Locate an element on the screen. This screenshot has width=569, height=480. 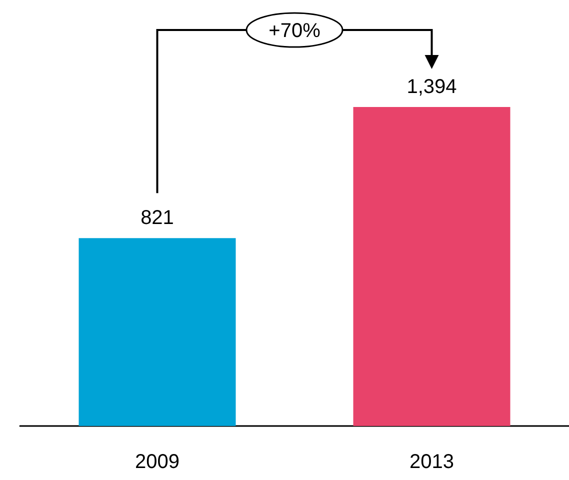
data-label: 1,394 is located at coordinates (431, 87).